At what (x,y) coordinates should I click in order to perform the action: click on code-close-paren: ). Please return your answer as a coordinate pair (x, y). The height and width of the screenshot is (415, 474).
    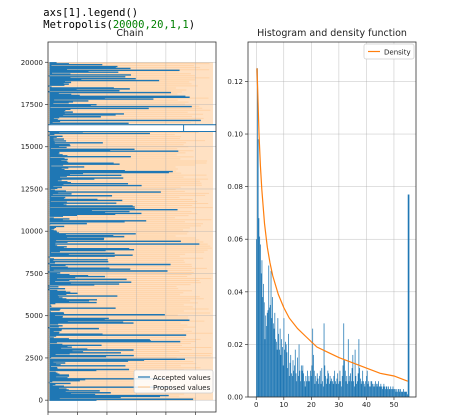
    Looking at the image, I should click on (192, 25).